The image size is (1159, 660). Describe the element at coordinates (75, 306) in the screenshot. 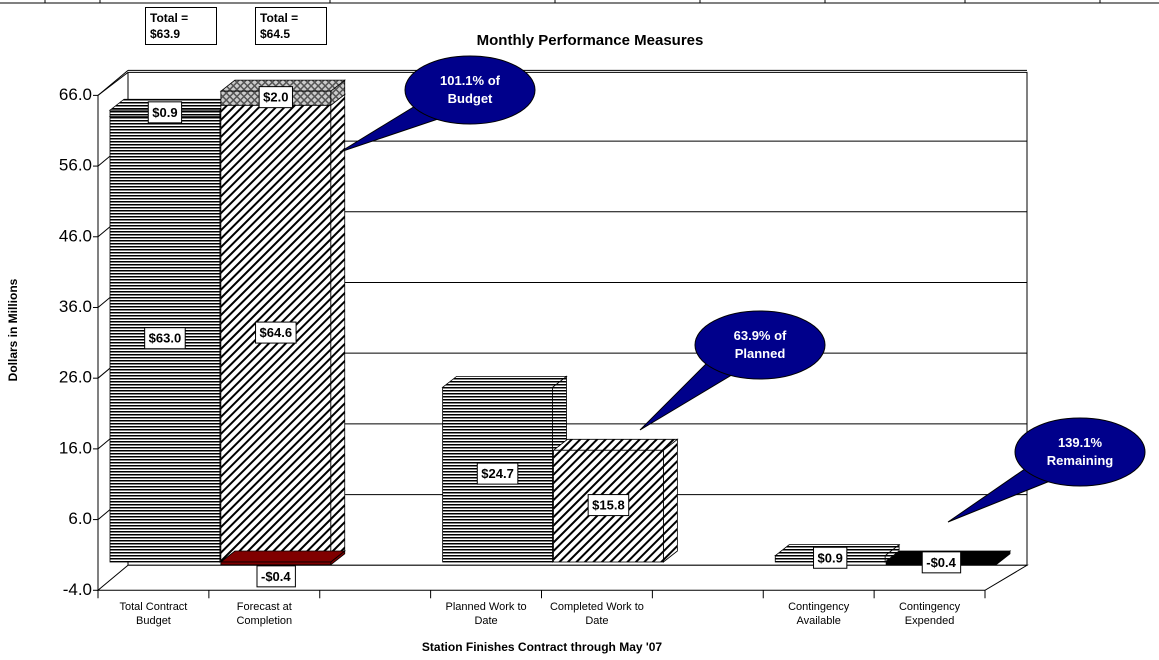

I see `y-tick-label: 36.0` at that location.